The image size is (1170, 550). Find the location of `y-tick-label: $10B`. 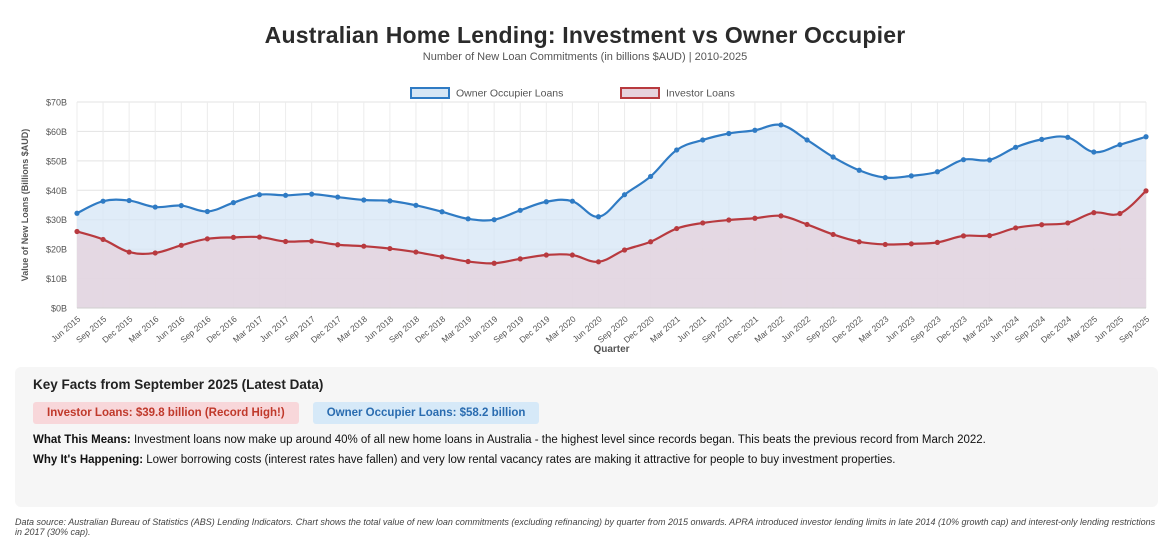

y-tick-label: $10B is located at coordinates (56, 279).